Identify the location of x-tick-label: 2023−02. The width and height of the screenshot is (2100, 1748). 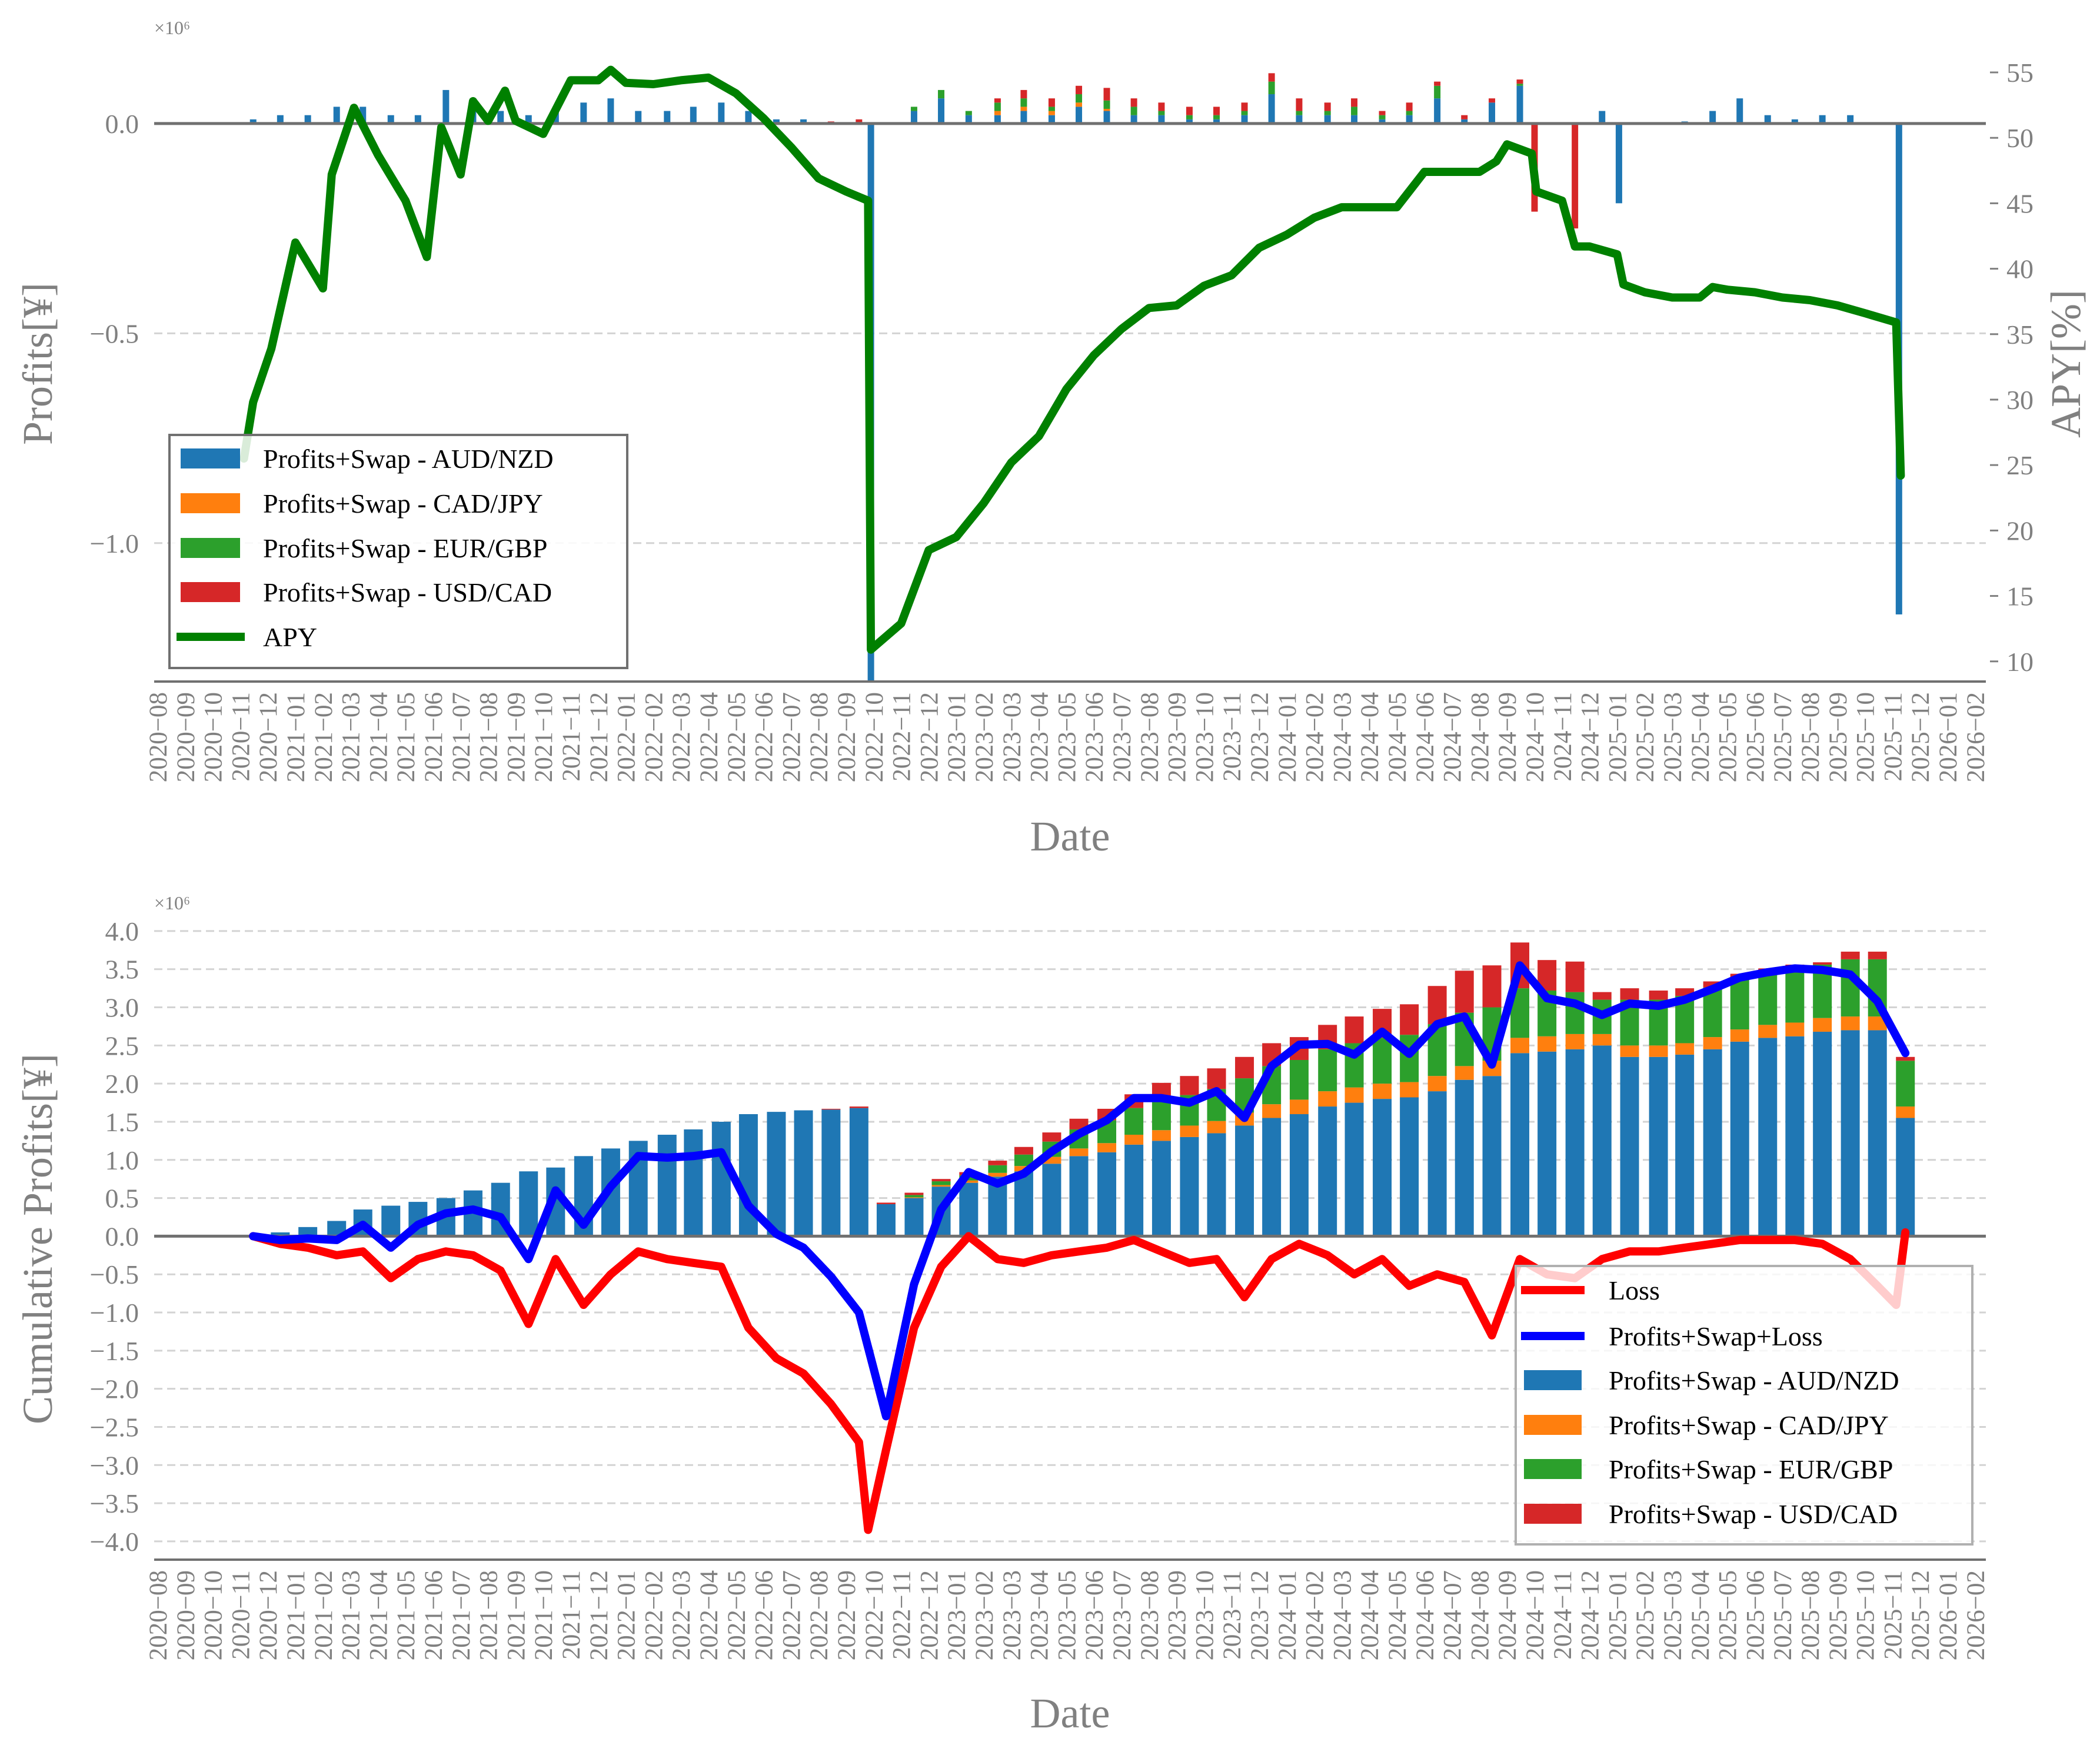
(985, 1615).